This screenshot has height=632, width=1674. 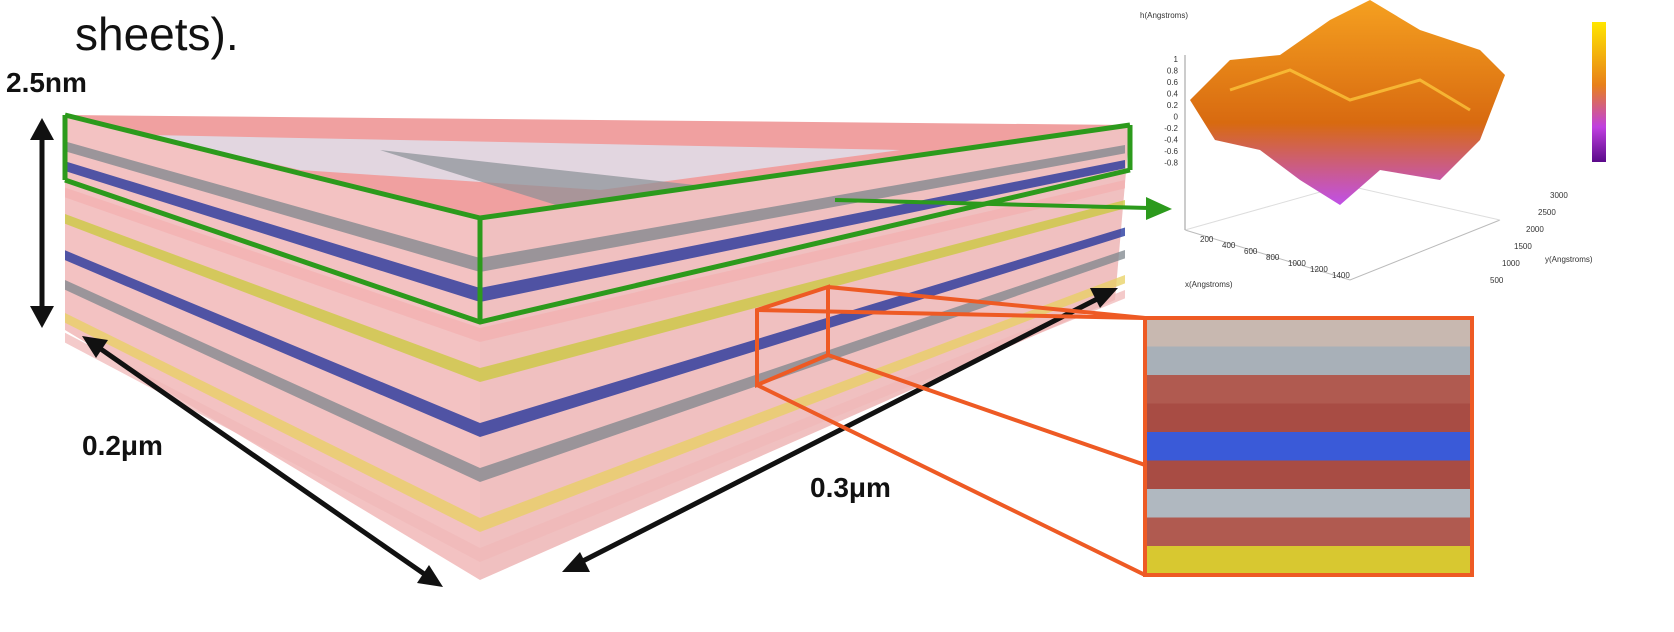 What do you see at coordinates (1171, 140) in the screenshot?
I see `z-tick-label: -0.4` at bounding box center [1171, 140].